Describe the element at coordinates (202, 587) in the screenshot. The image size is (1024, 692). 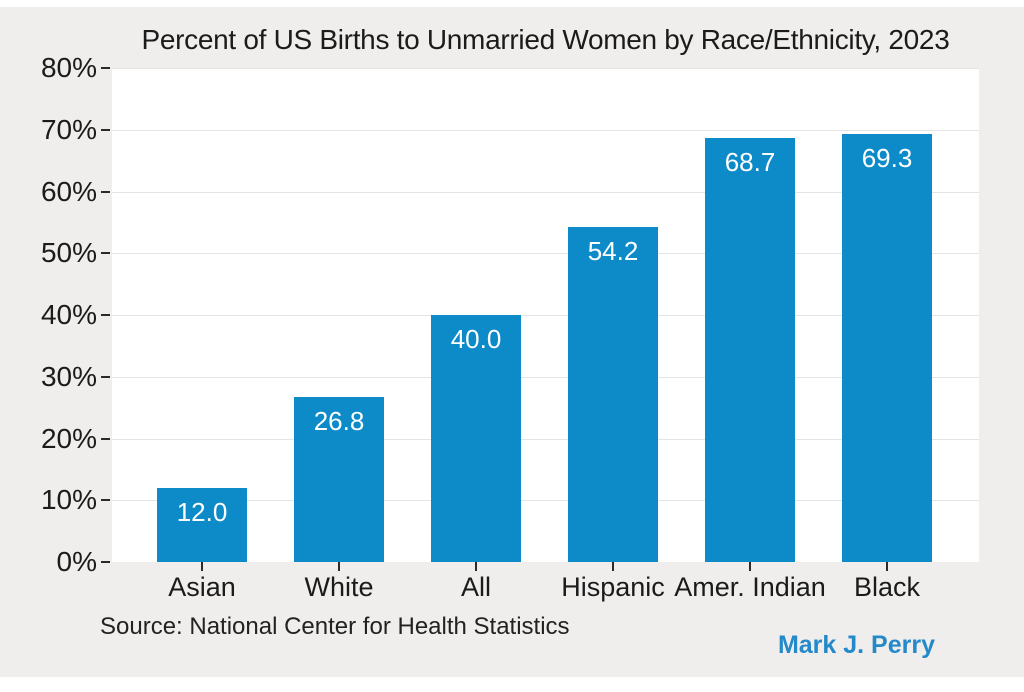
I see `x-axis-category-label: Asian` at that location.